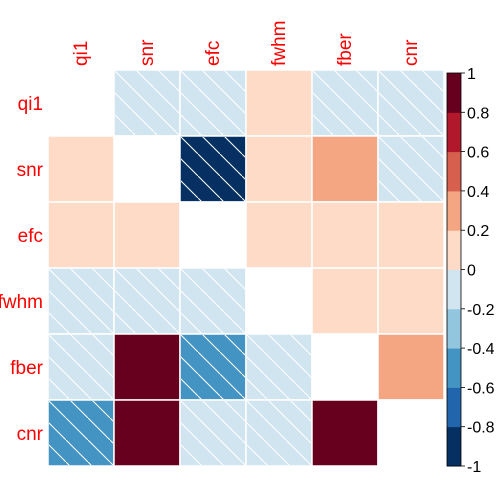 Image resolution: width=500 pixels, height=500 pixels. Describe the element at coordinates (345, 433) in the screenshot. I see `heatmap-cell-cnr-fber` at that location.